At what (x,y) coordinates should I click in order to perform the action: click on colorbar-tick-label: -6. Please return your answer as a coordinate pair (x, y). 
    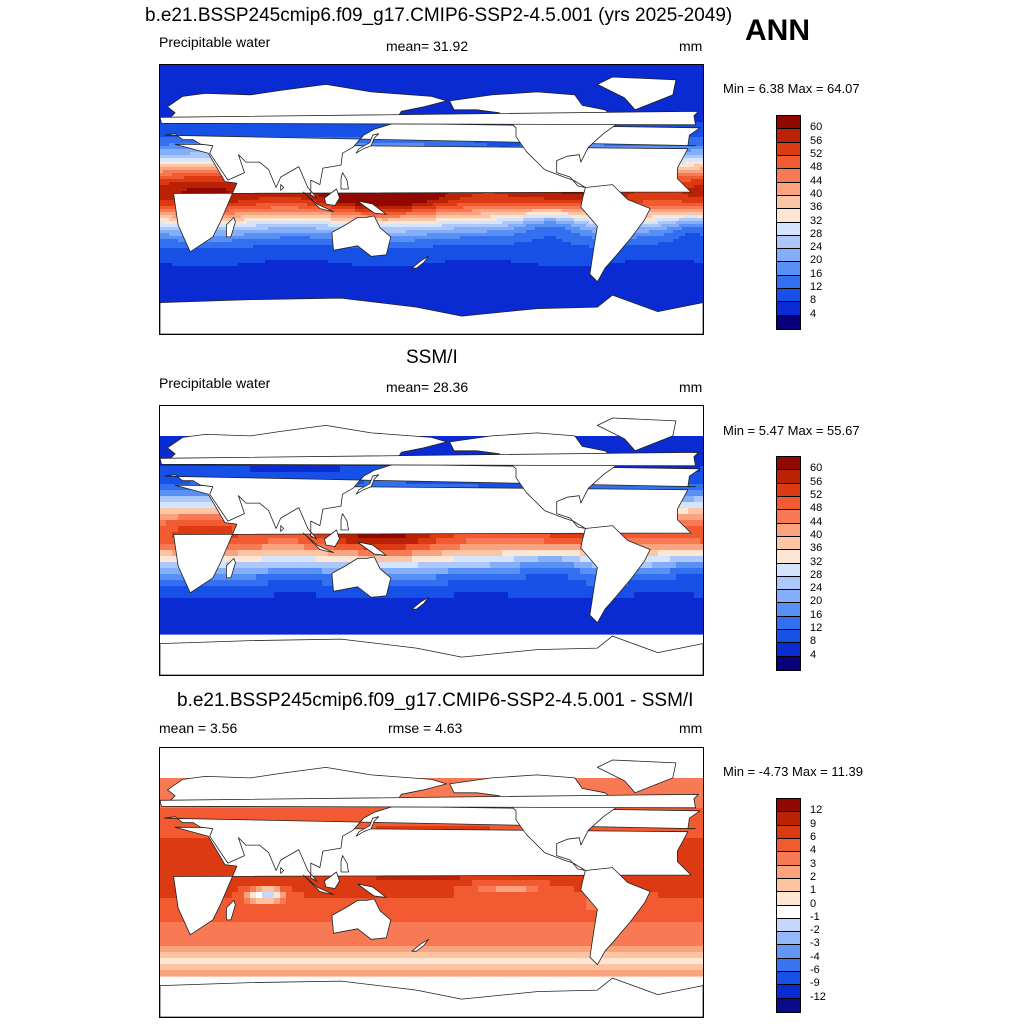
    Looking at the image, I should click on (815, 970).